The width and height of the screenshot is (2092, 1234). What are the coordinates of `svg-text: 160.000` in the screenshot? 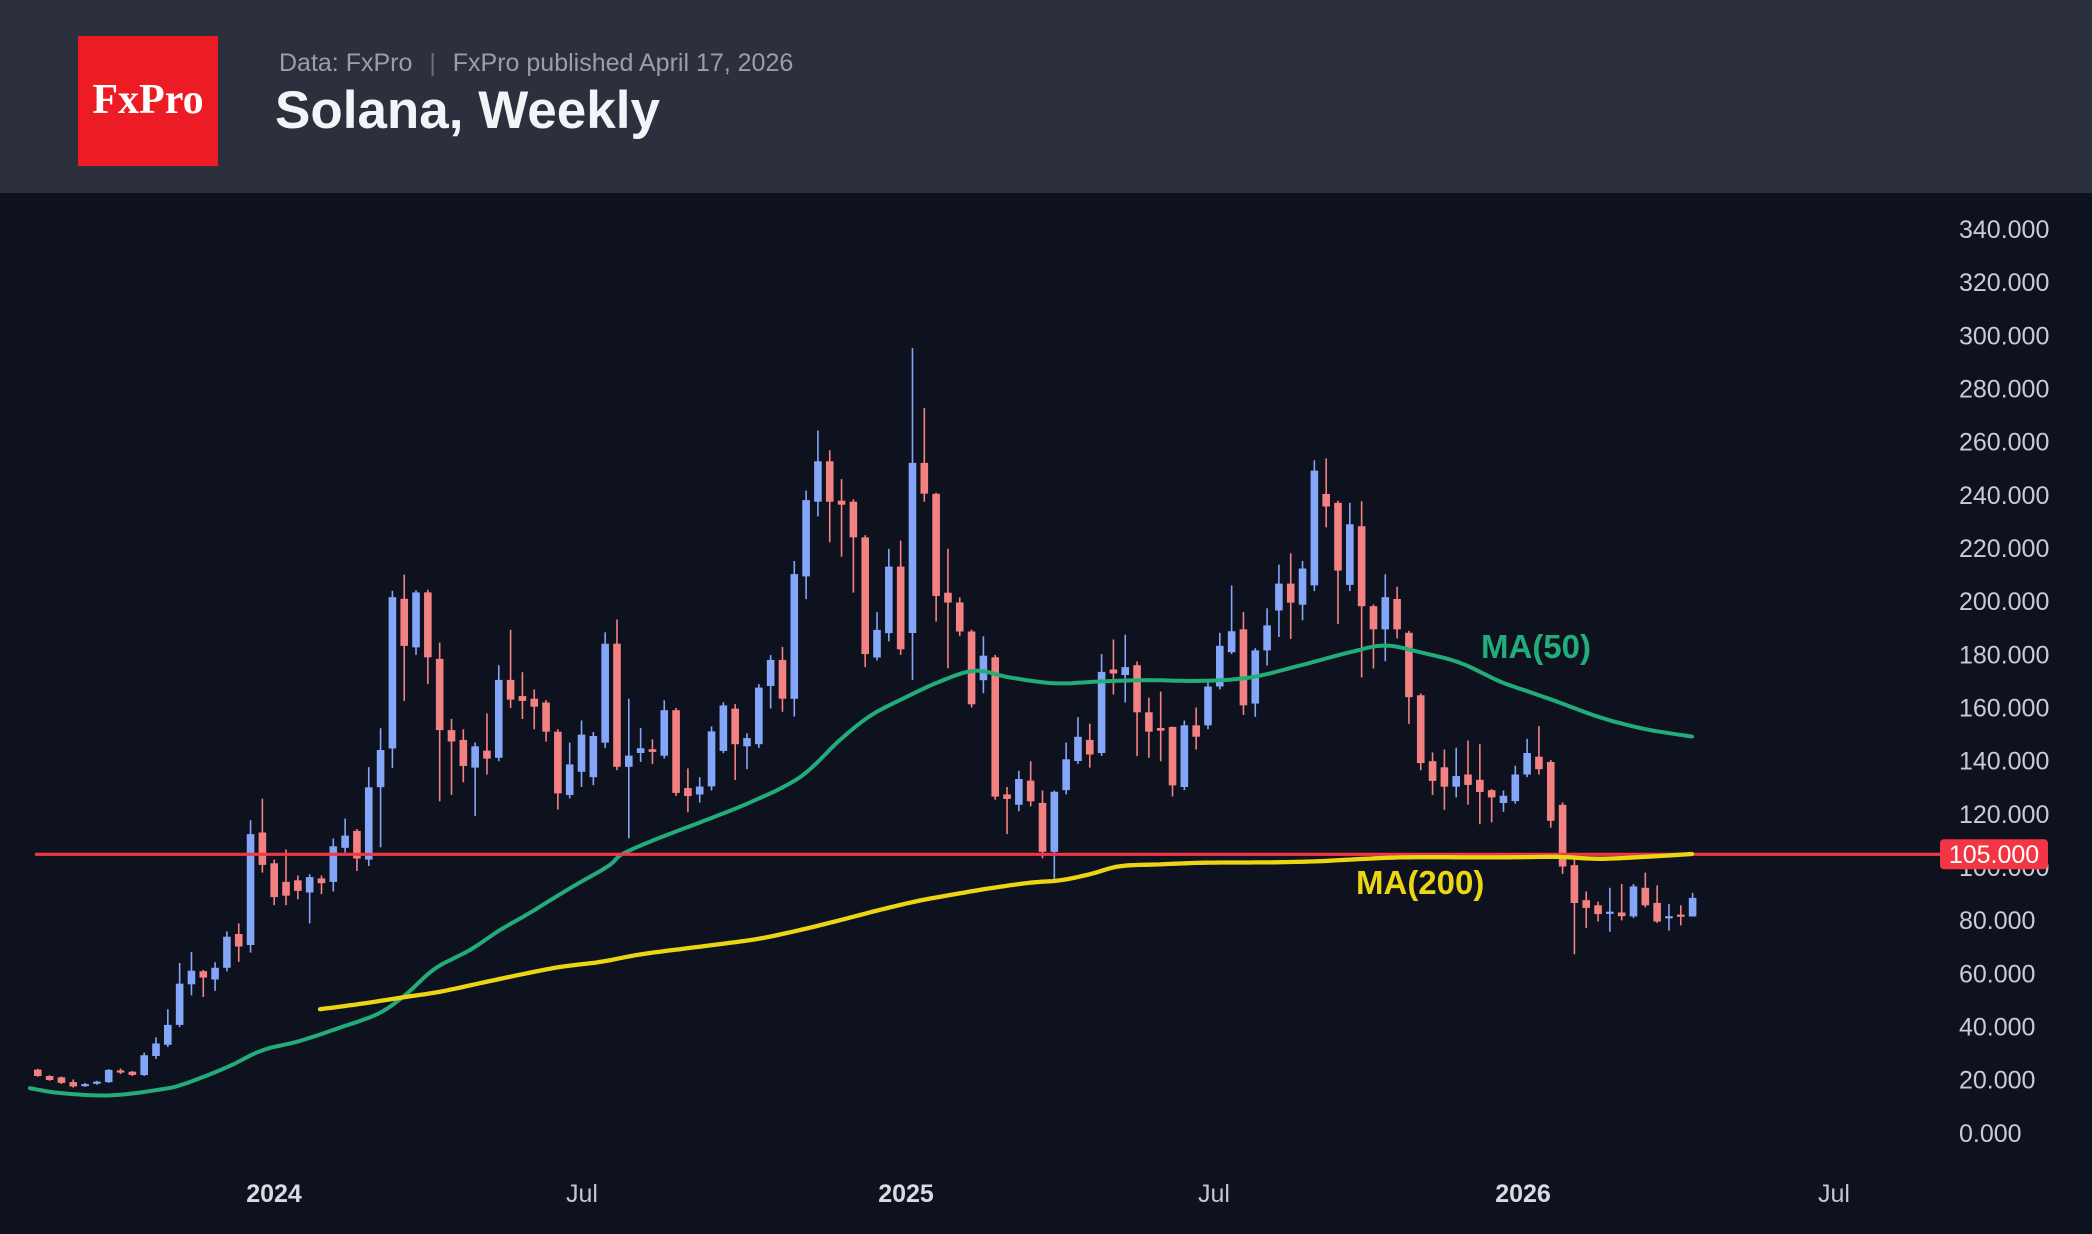 It's located at (2004, 709).